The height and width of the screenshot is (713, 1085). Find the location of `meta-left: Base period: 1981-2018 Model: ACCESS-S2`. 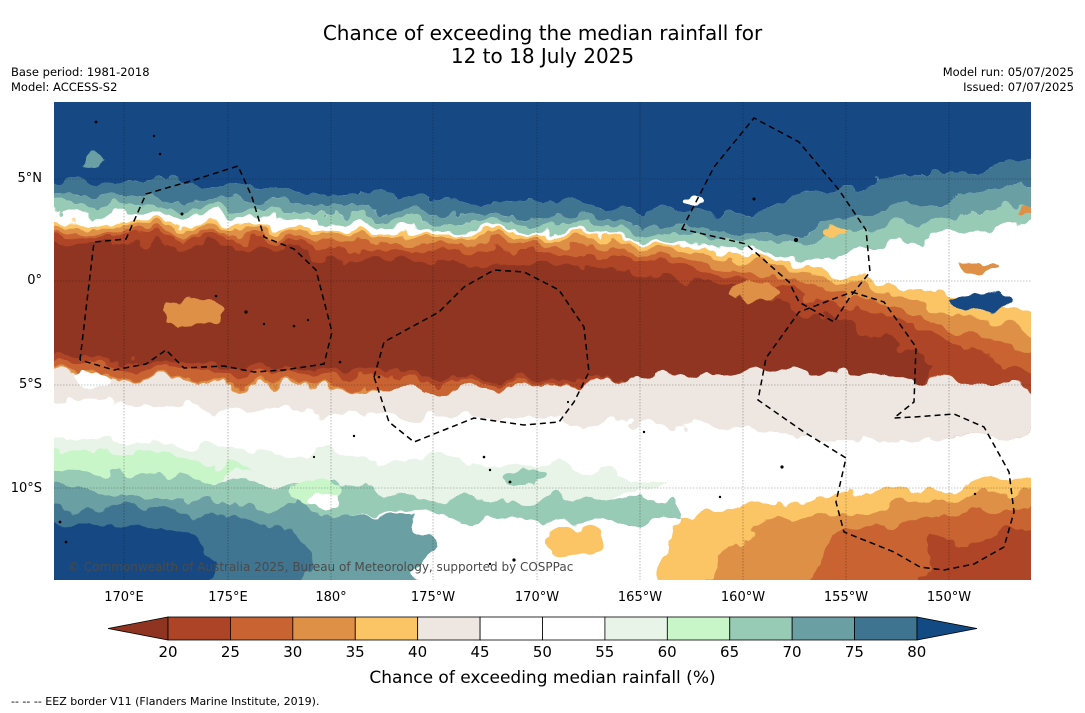

meta-left: Base period: 1981-2018 Model: ACCESS-S2 is located at coordinates (80, 80).